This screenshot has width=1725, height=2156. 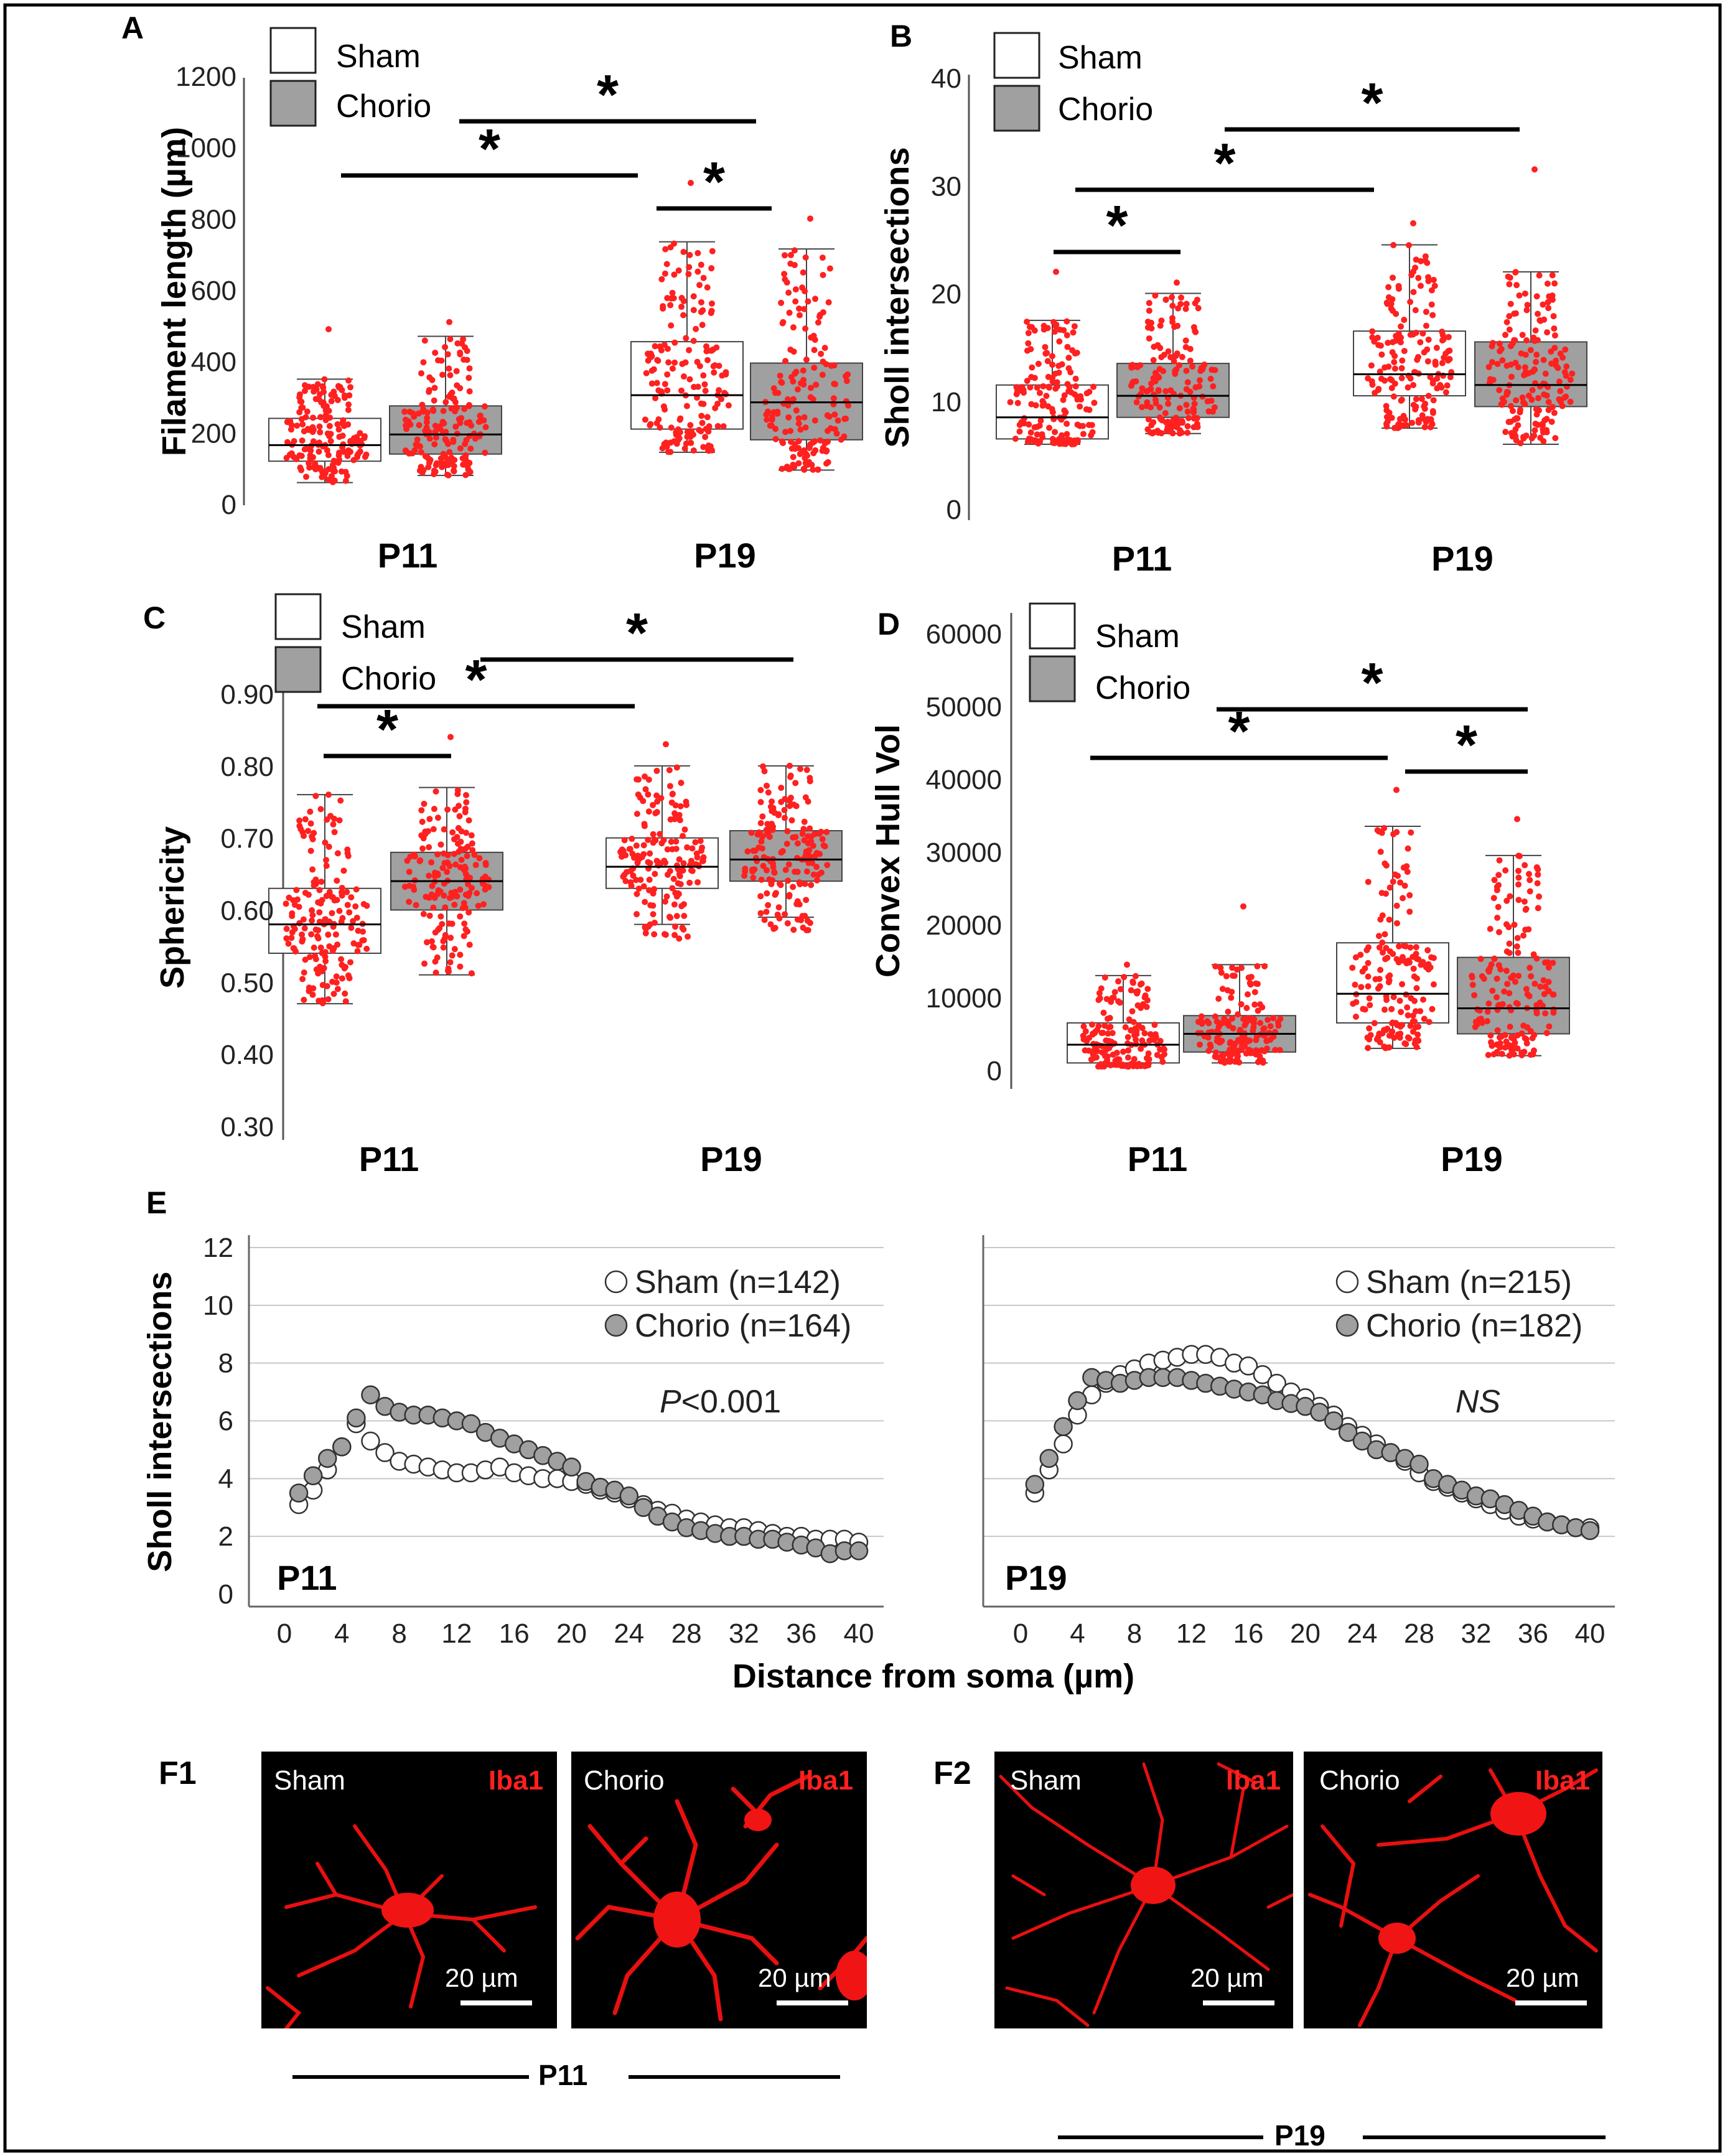 What do you see at coordinates (719, 1890) in the screenshot?
I see `micrograph-p11-chorio: Chorio Iba1 20 µm` at bounding box center [719, 1890].